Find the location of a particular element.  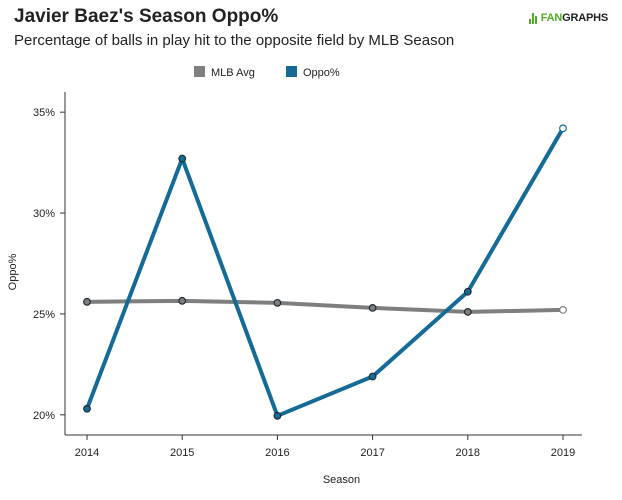

legend-label: Oppo% is located at coordinates (321, 73).